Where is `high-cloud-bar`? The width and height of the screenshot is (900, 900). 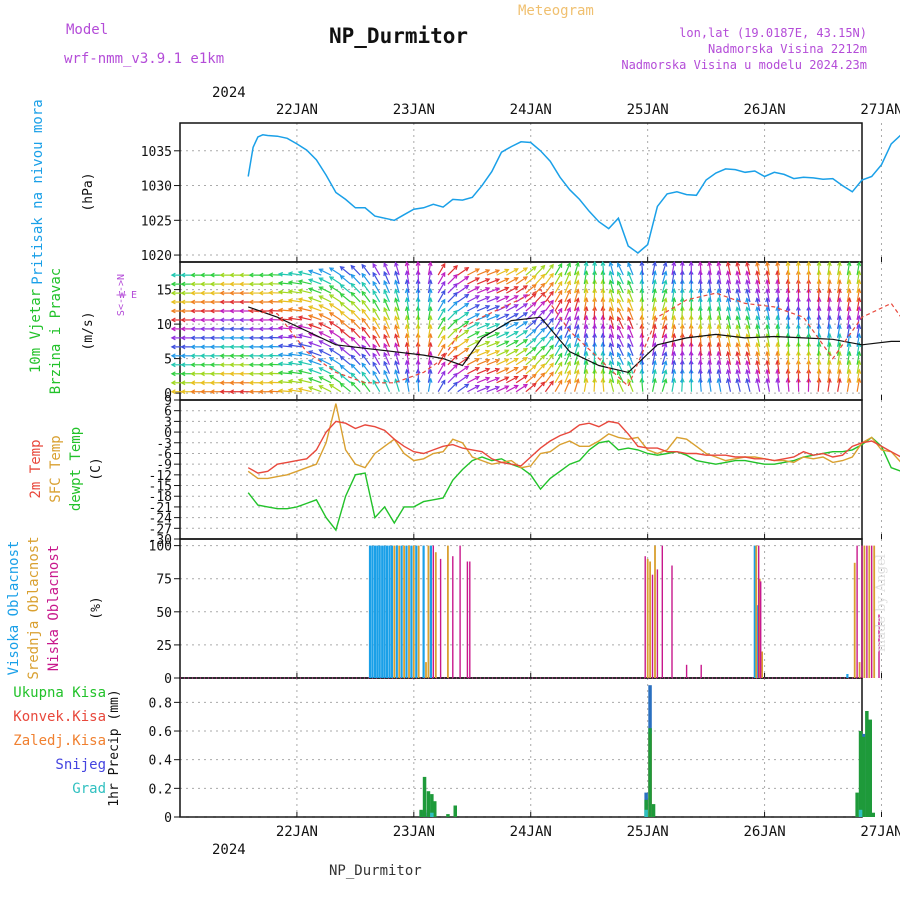
high-cloud-bar is located at coordinates (387, 611).